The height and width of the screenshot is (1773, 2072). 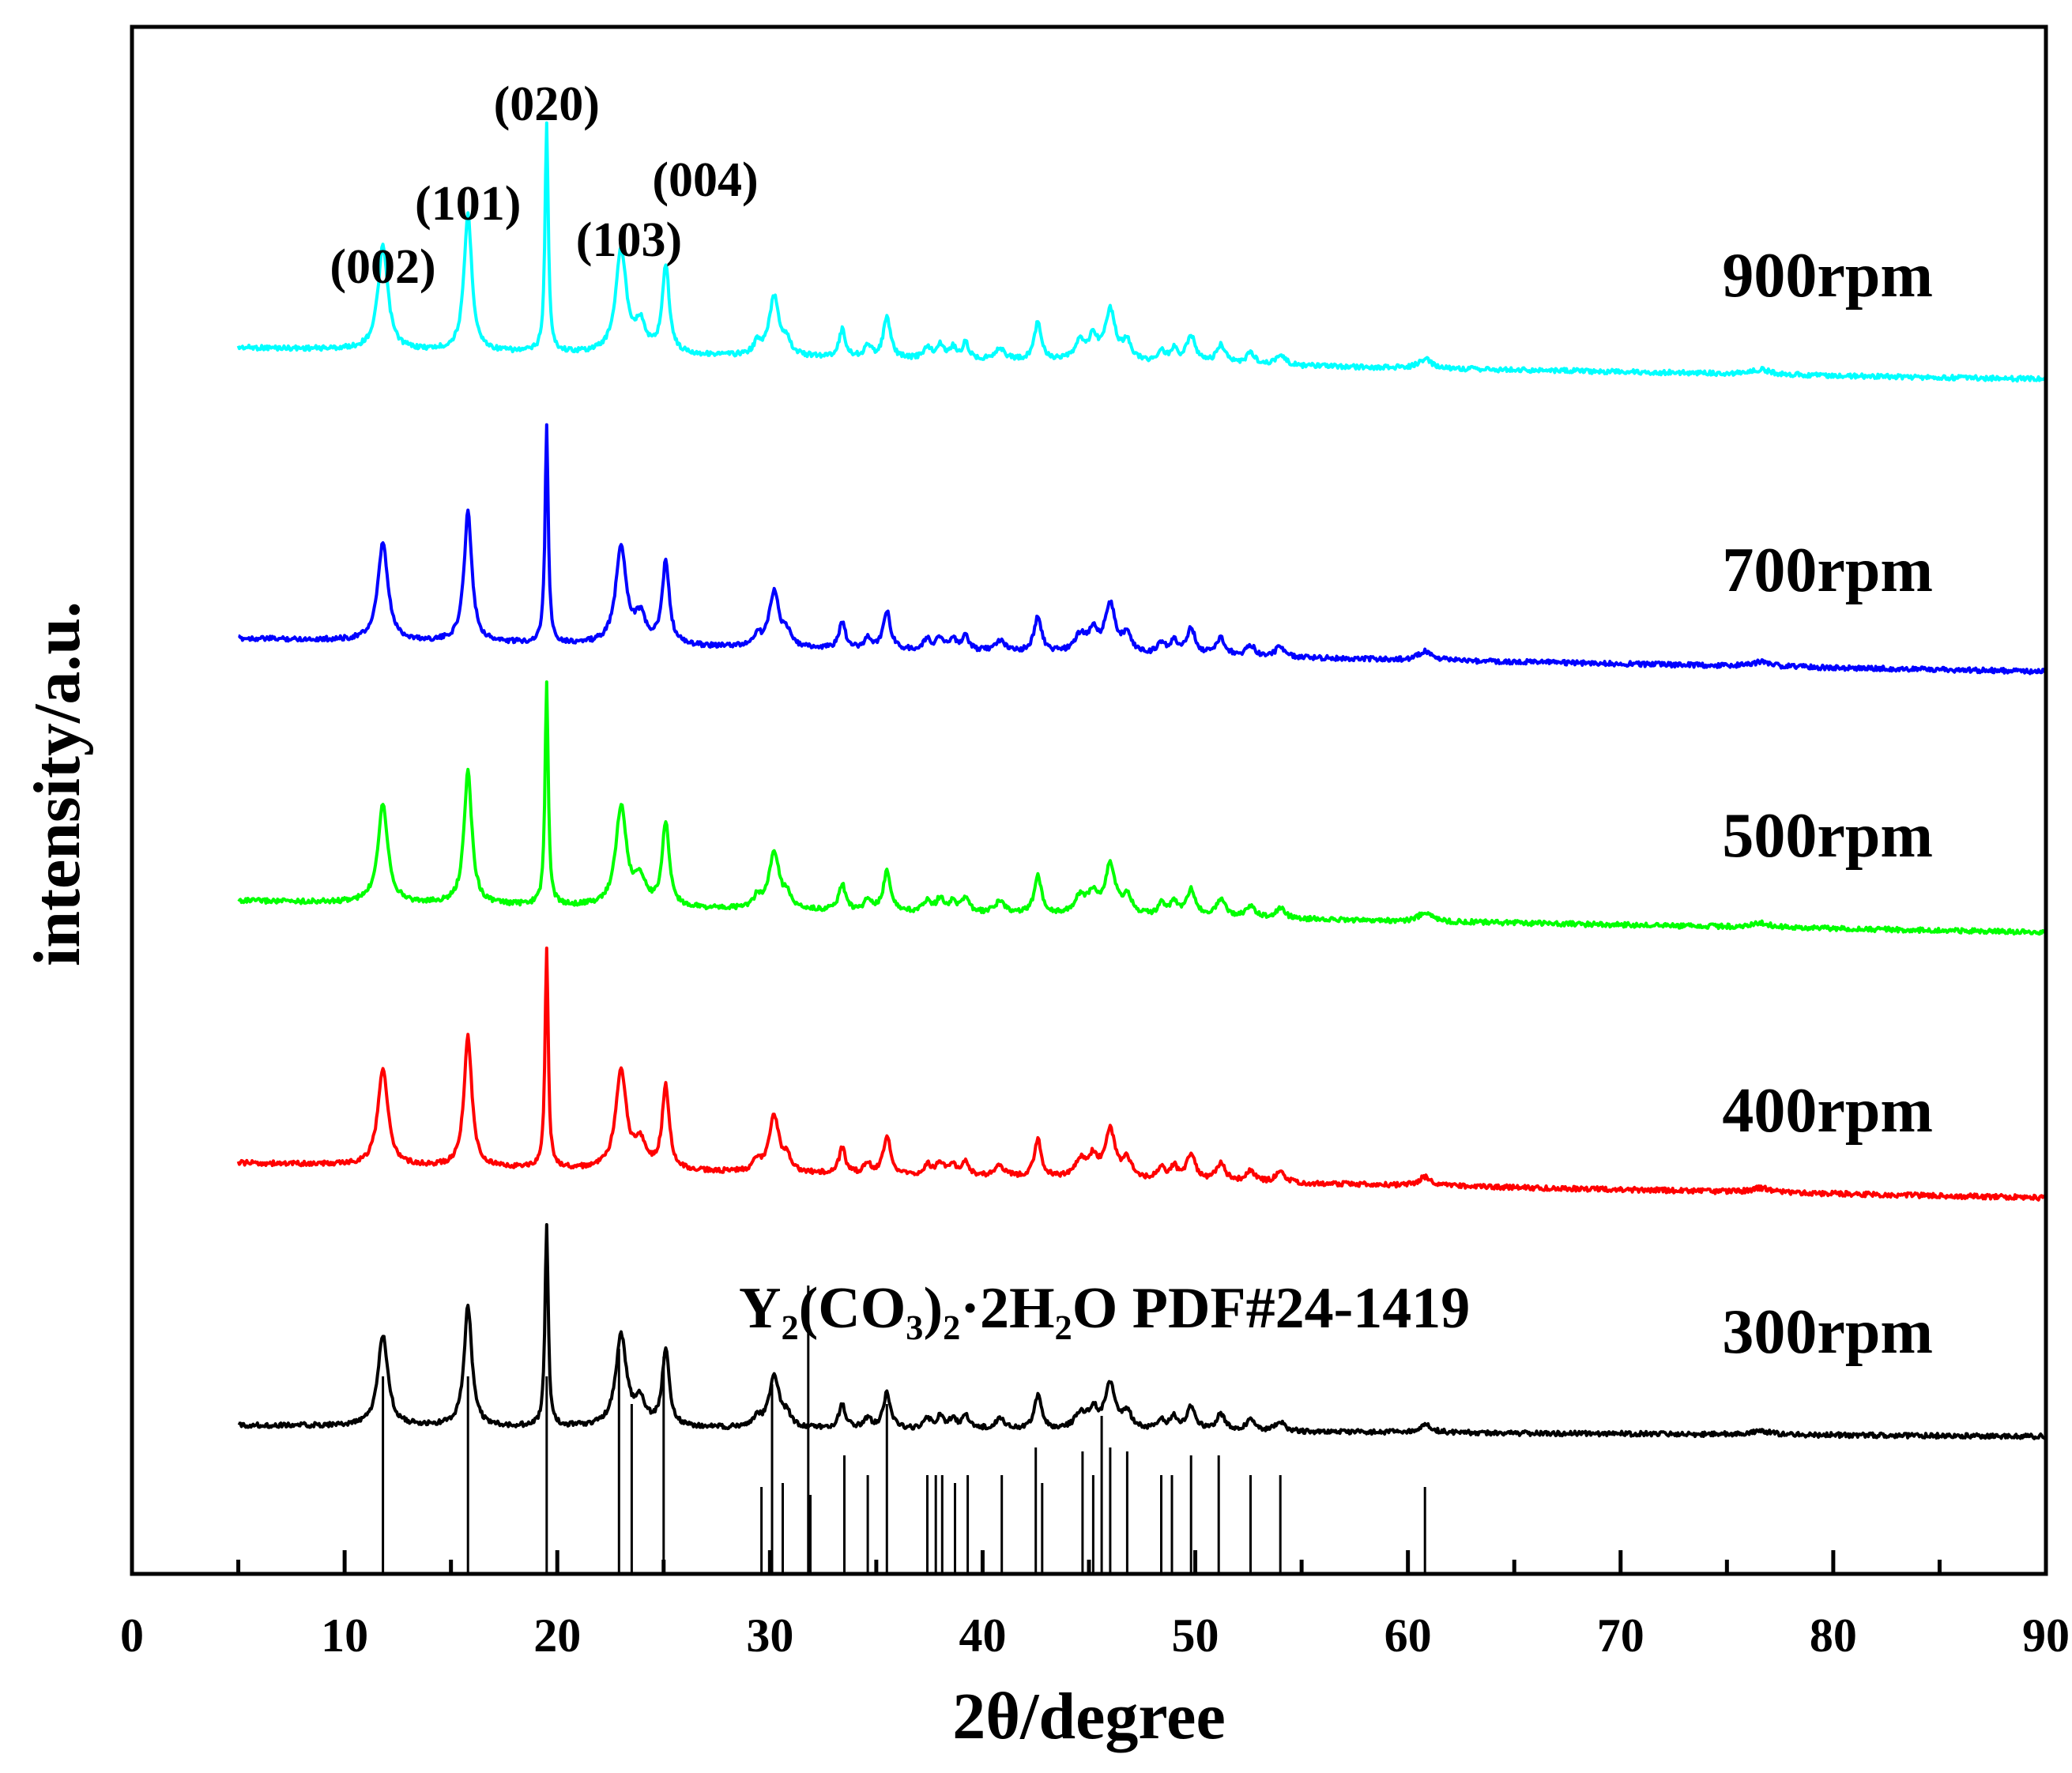 I want to click on series-line-900rpm, so click(x=1142, y=252).